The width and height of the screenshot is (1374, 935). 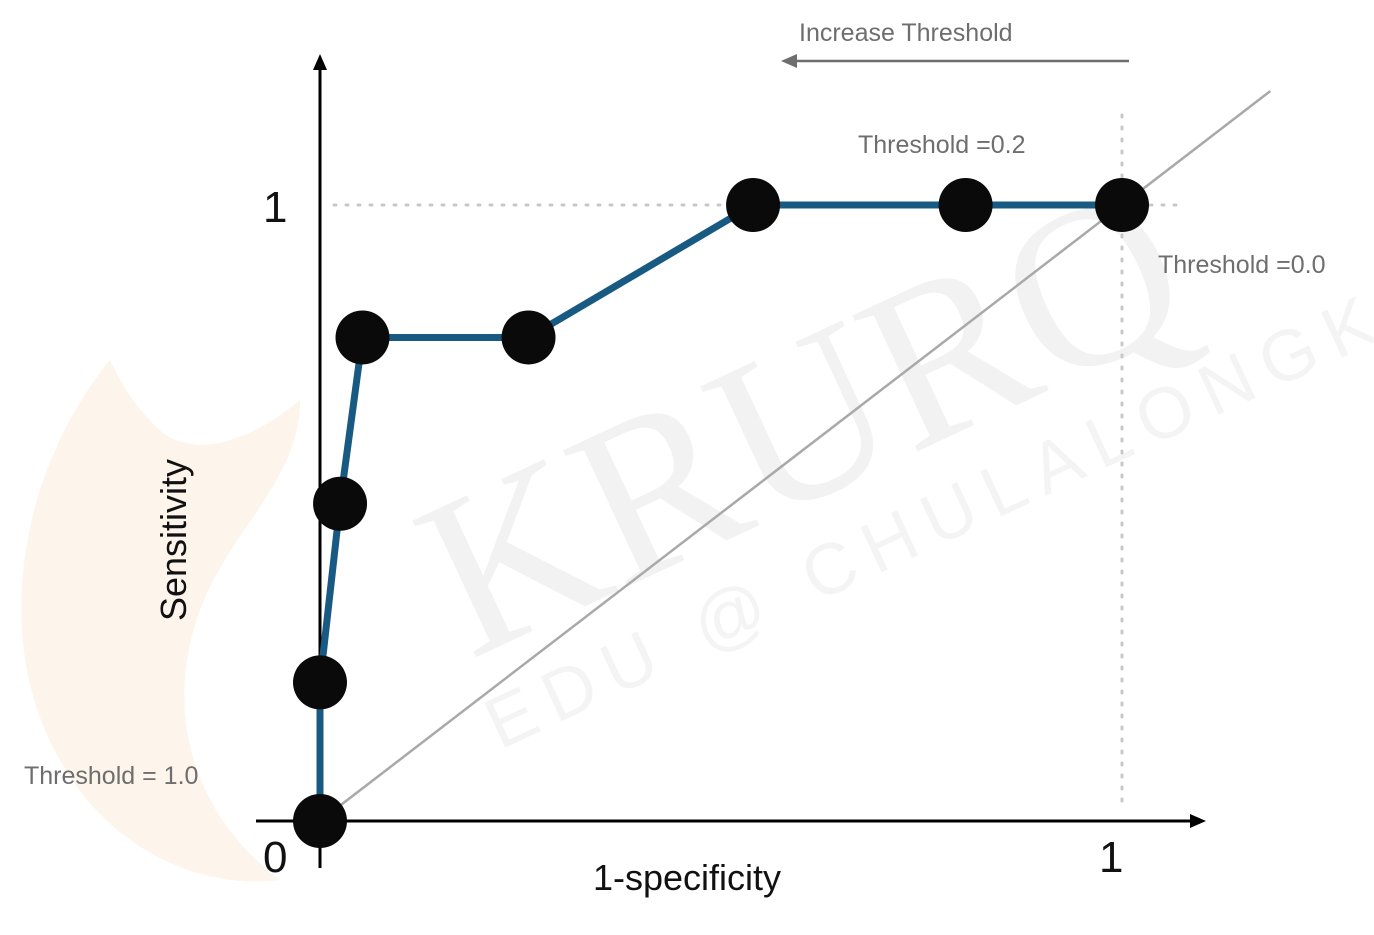 I want to click on watermark-flame-logo, so click(x=161, y=621).